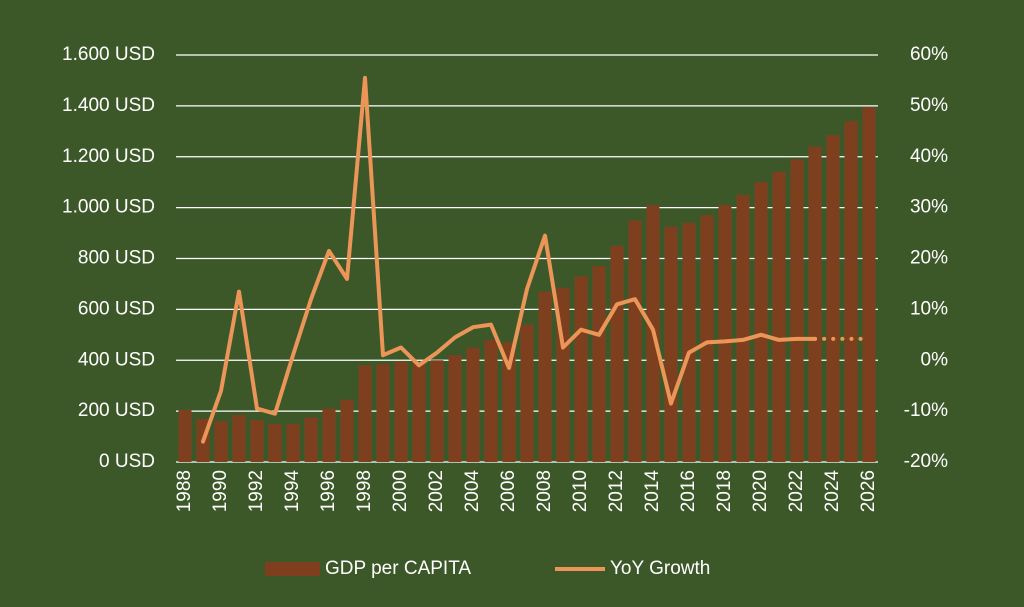  Describe the element at coordinates (220, 491) in the screenshot. I see `x-tick-label: 1990` at that location.